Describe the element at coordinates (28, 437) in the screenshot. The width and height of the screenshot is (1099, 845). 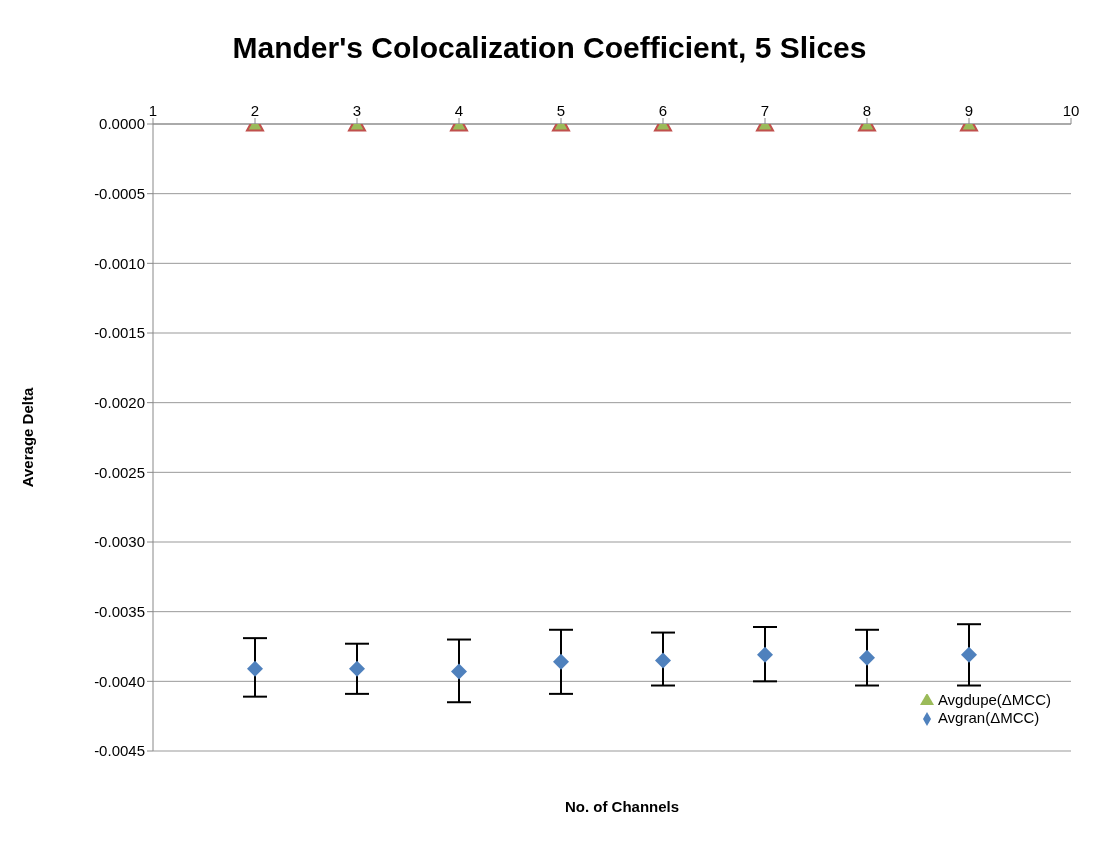
I see `y-axis-title: Average Delta` at that location.